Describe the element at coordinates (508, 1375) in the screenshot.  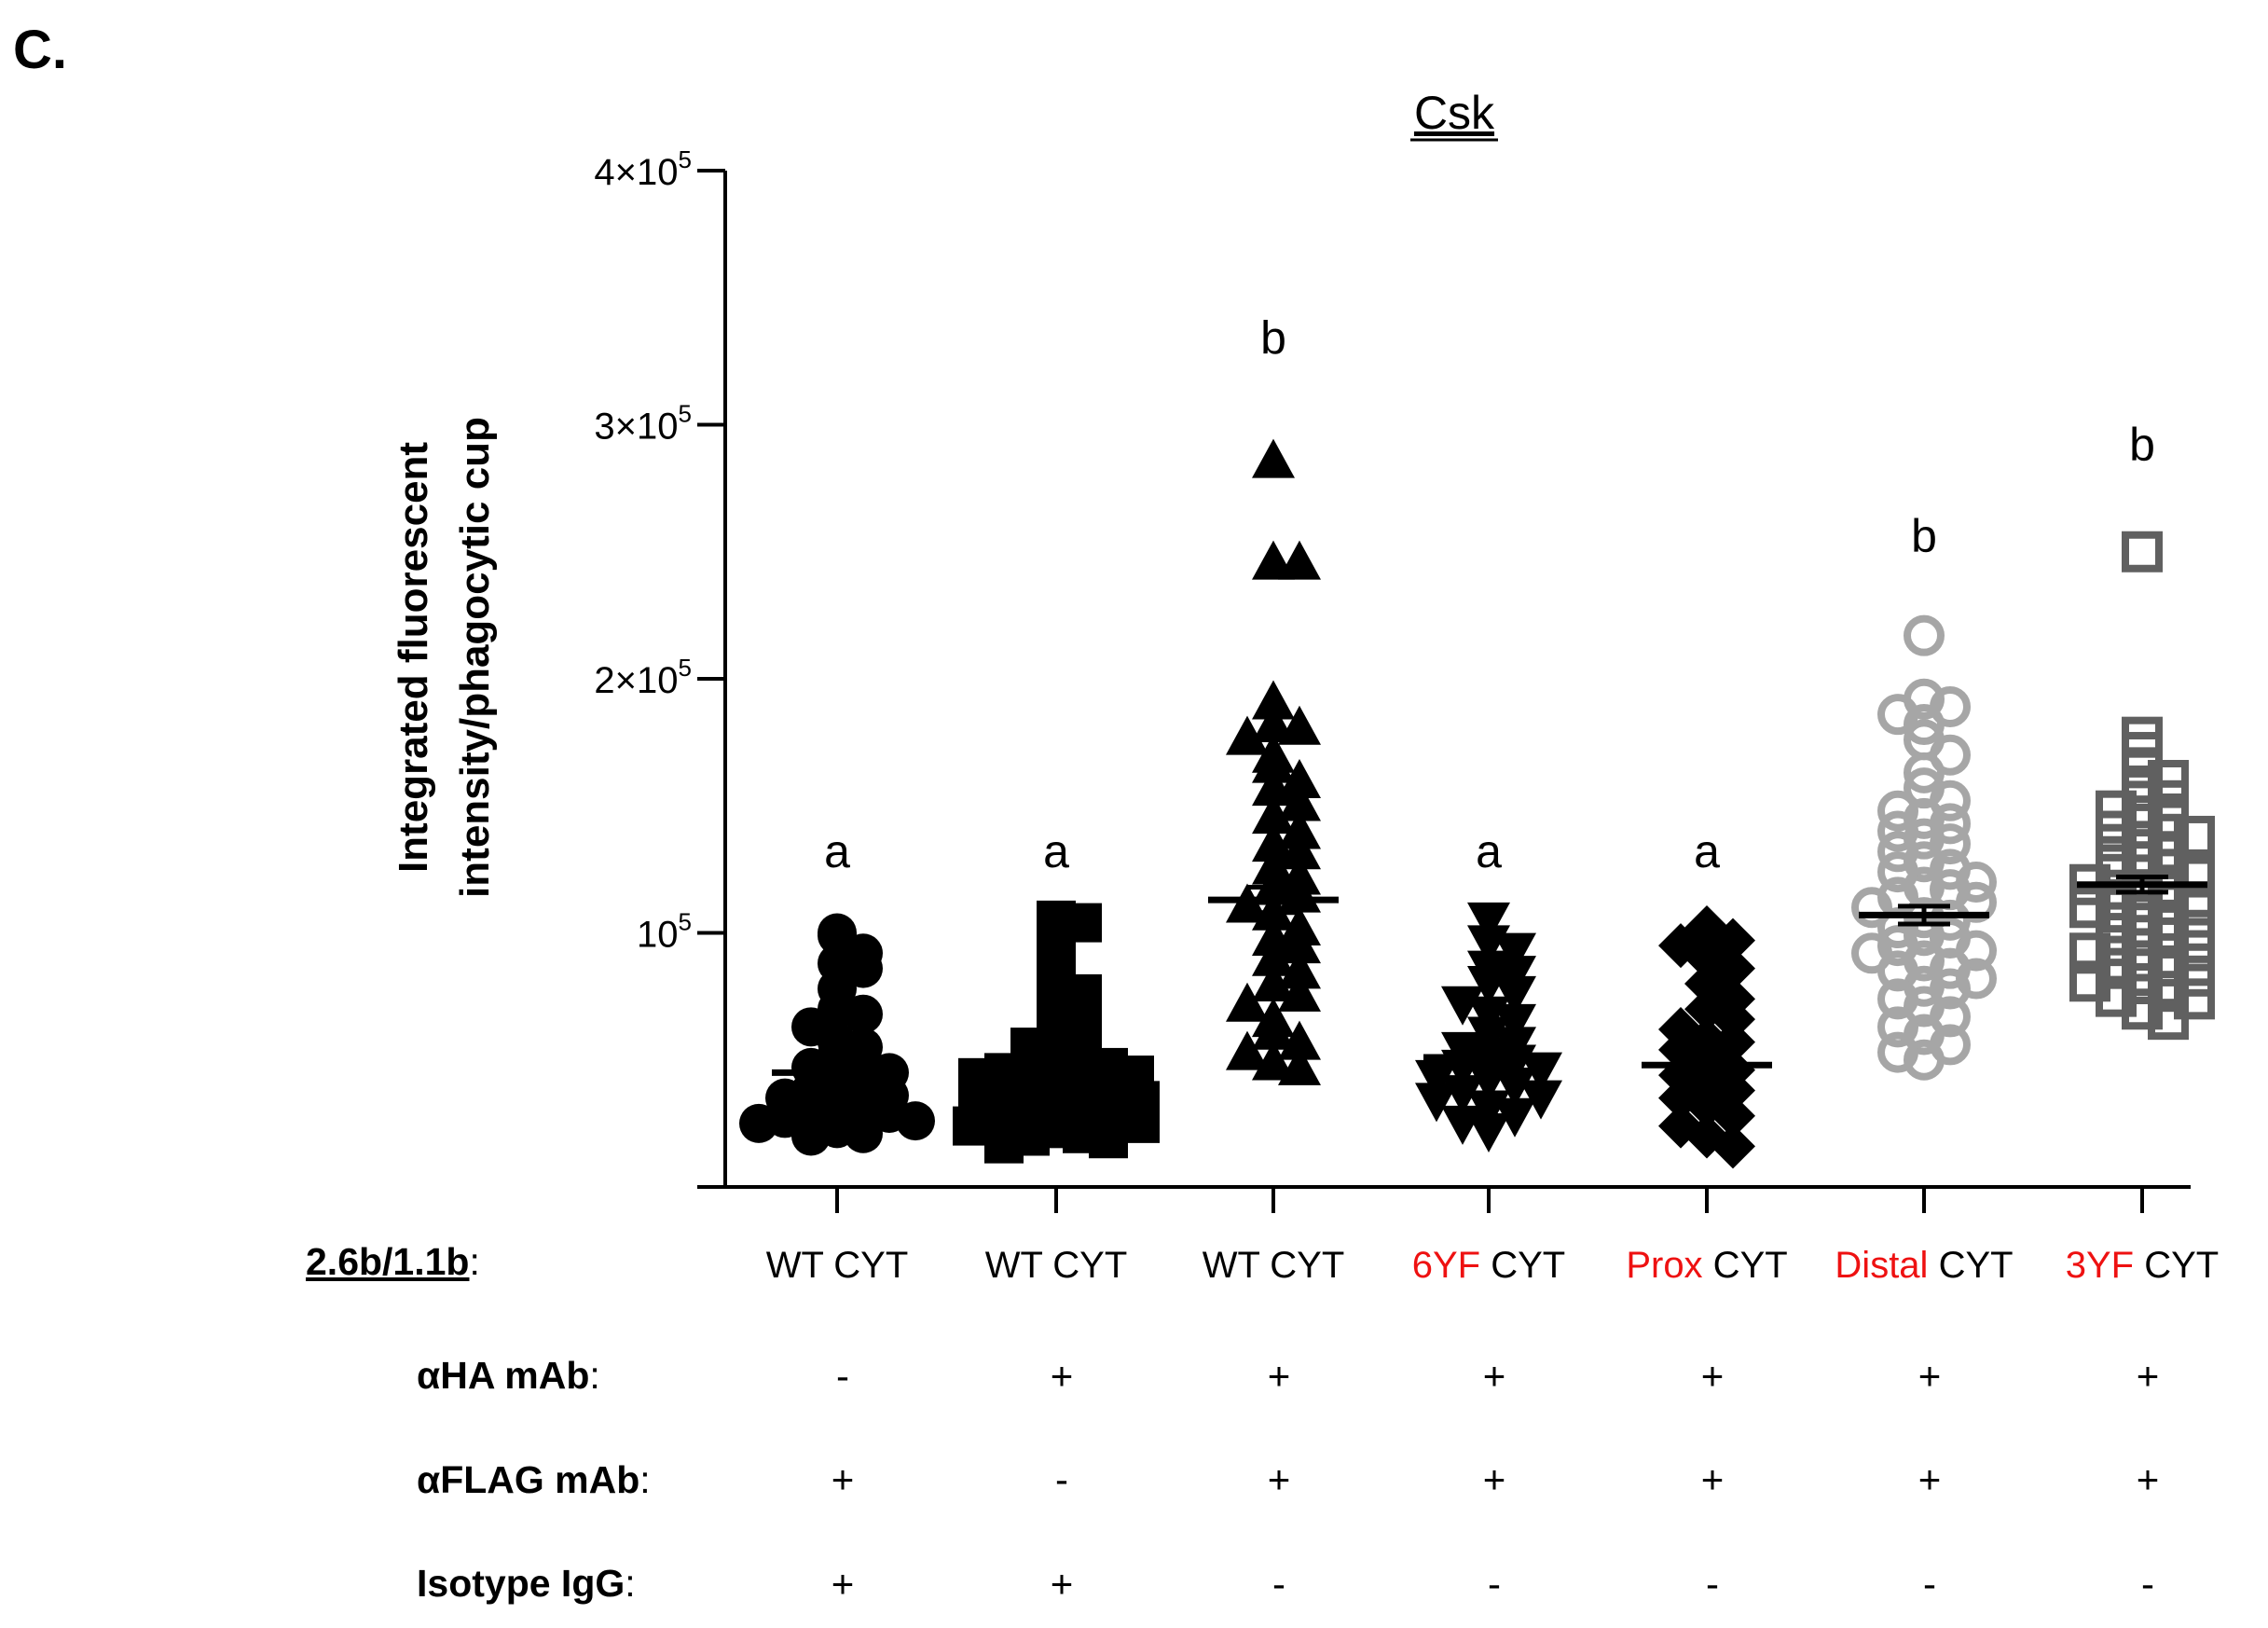
I see `row-label-ha: αHA mAb:` at that location.